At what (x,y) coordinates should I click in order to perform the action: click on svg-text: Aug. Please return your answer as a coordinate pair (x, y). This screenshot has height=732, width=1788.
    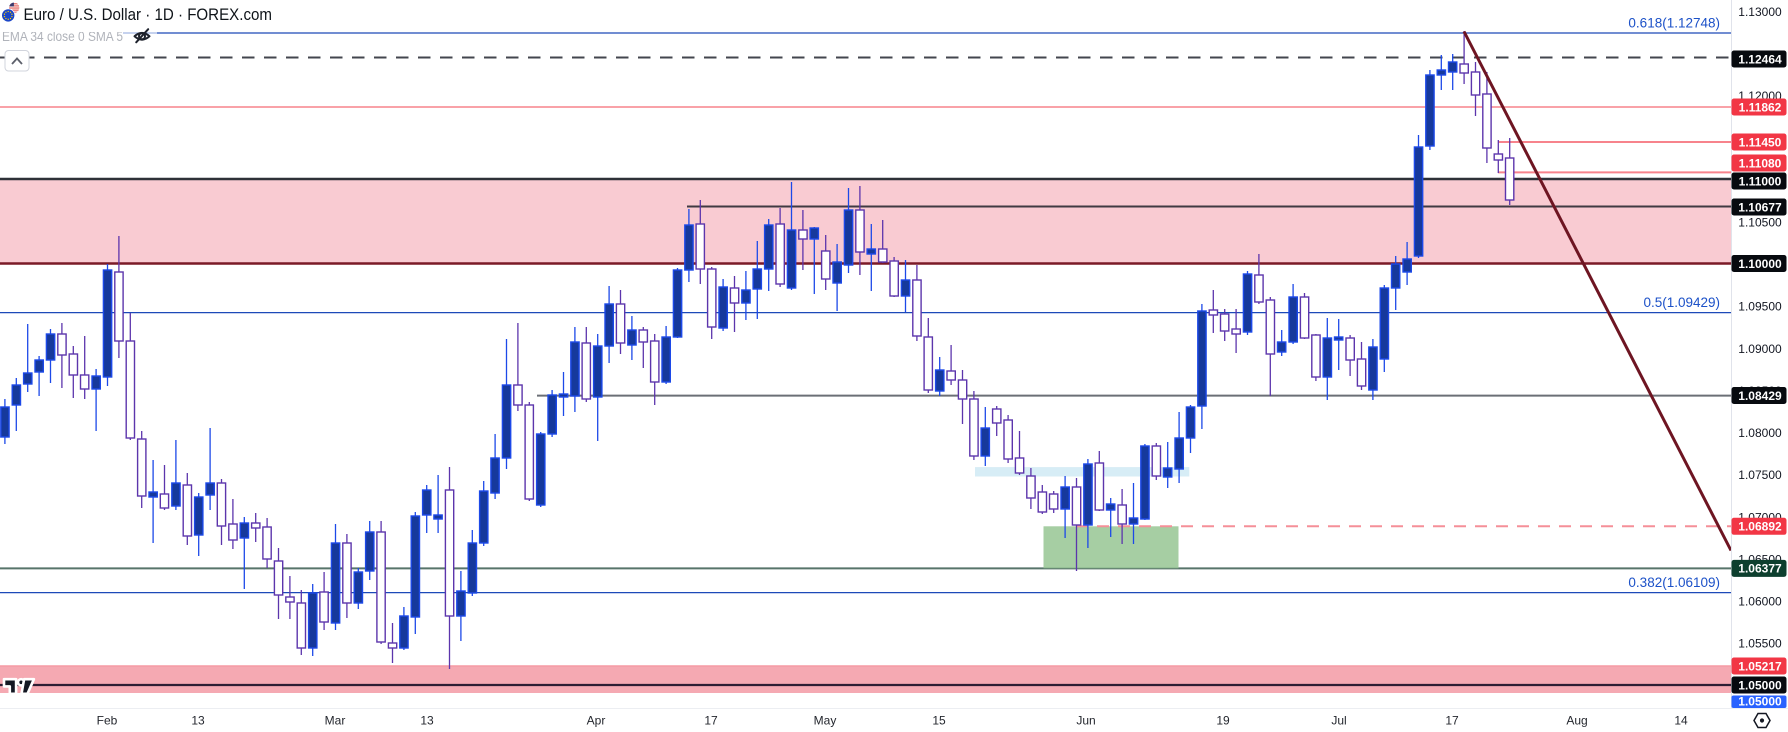
    Looking at the image, I should click on (1576, 721).